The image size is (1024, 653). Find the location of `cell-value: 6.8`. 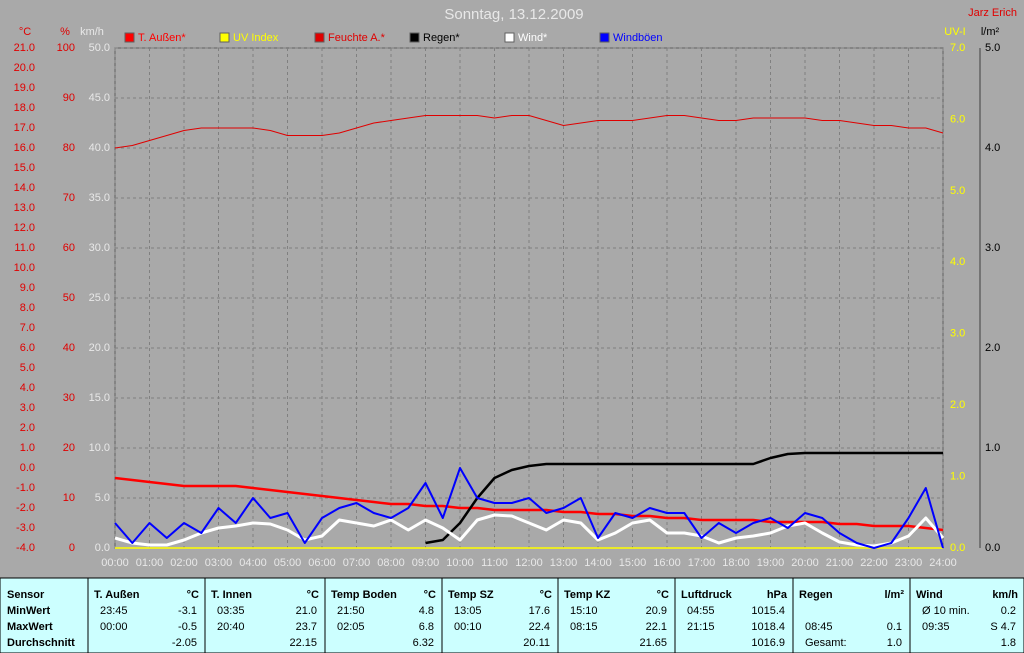

cell-value: 6.8 is located at coordinates (426, 627).